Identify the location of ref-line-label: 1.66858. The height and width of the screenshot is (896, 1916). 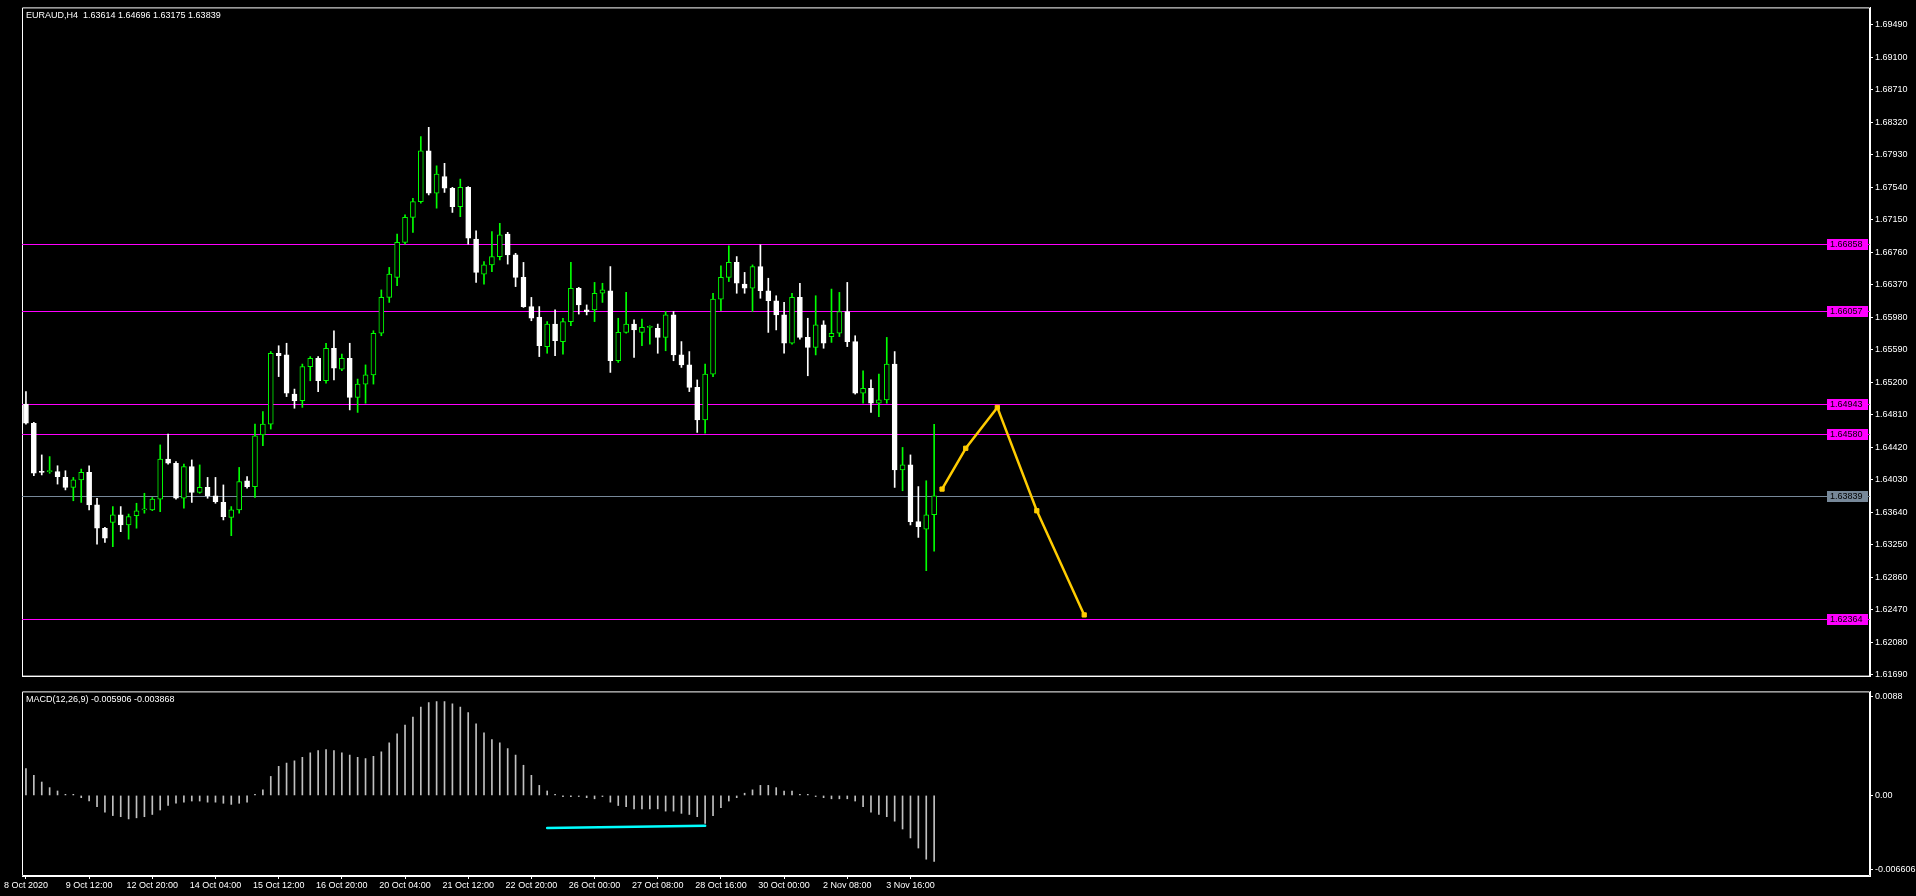
(1846, 243).